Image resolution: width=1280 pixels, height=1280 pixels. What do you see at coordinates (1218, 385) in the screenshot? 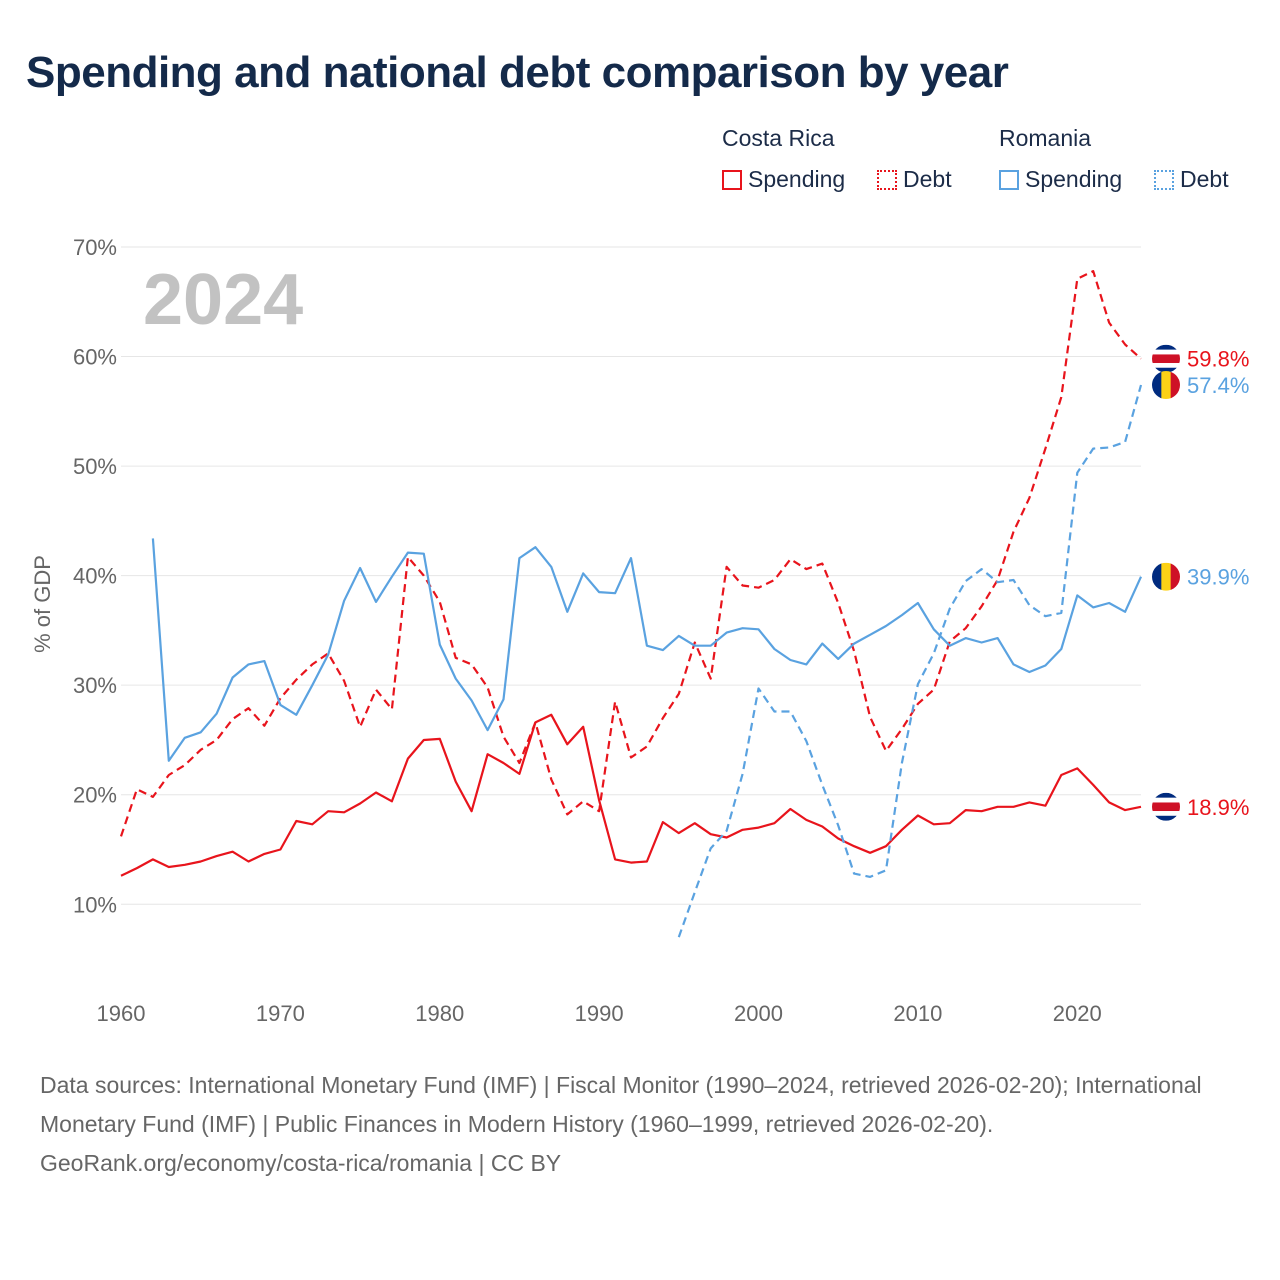
I see `end-value-label: 57.4%` at bounding box center [1218, 385].